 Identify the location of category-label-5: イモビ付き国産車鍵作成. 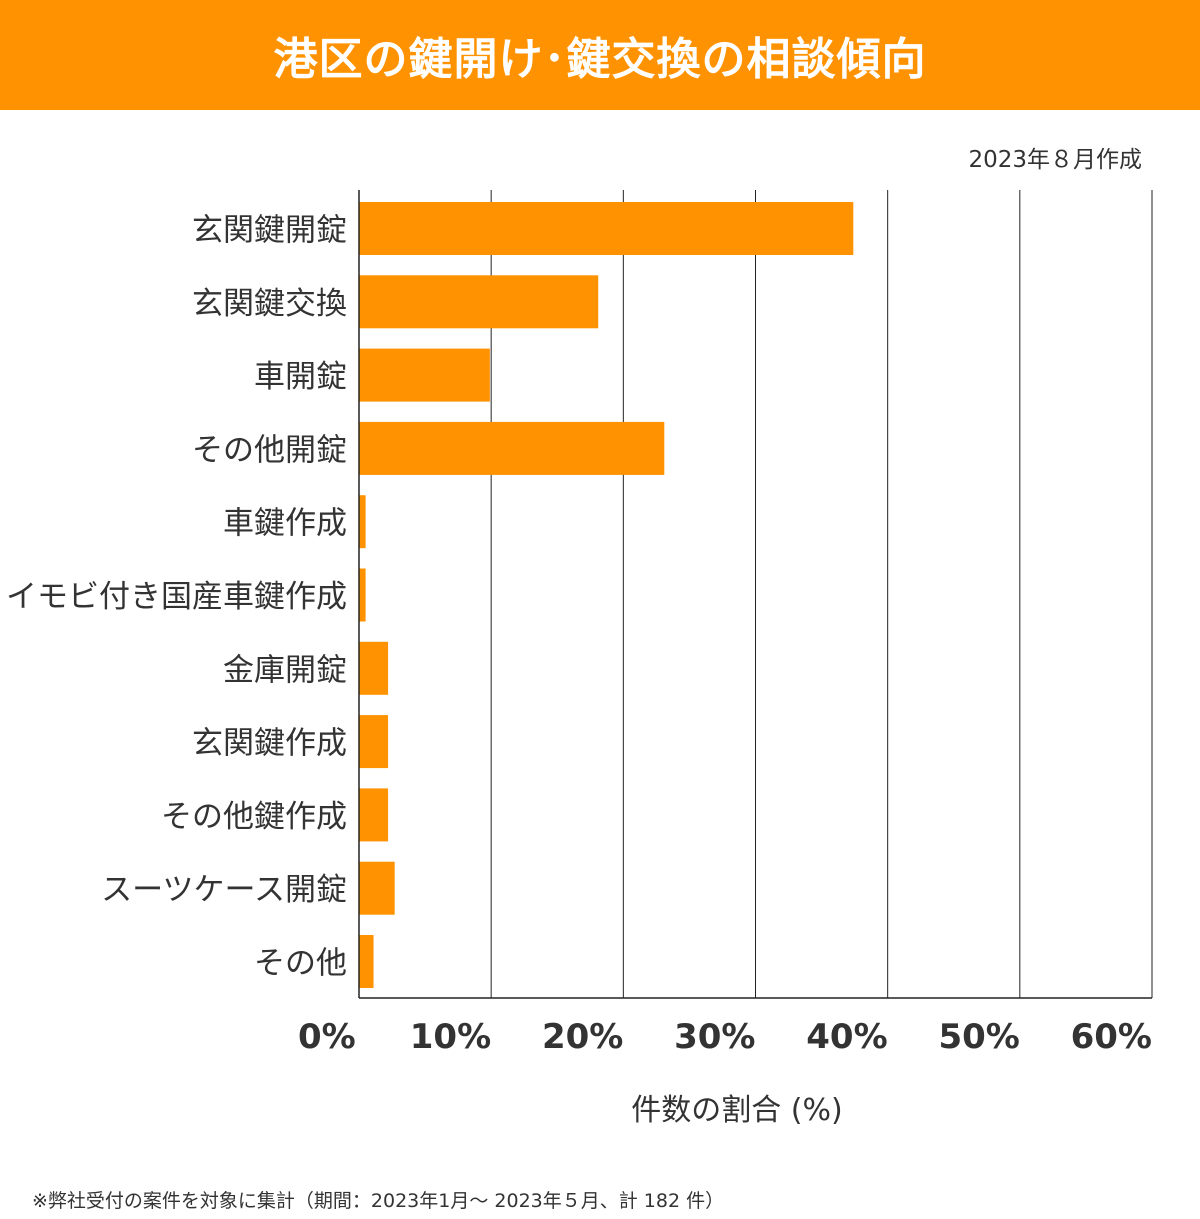
(176, 597).